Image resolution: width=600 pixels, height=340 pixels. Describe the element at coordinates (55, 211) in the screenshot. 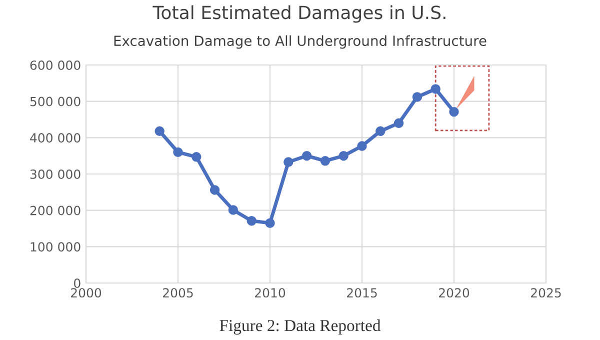

I see `y-tick-label: 200 000` at that location.